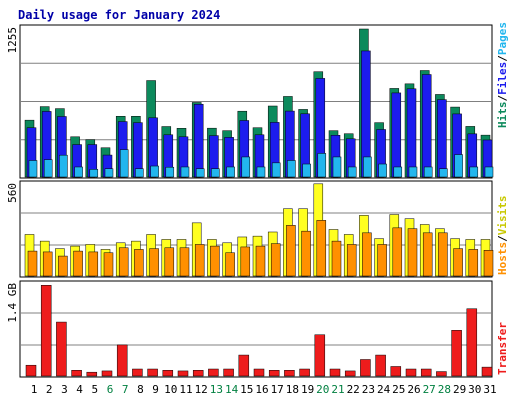 The image size is (512, 400). I want to click on day-label: 2, so click(49, 389).